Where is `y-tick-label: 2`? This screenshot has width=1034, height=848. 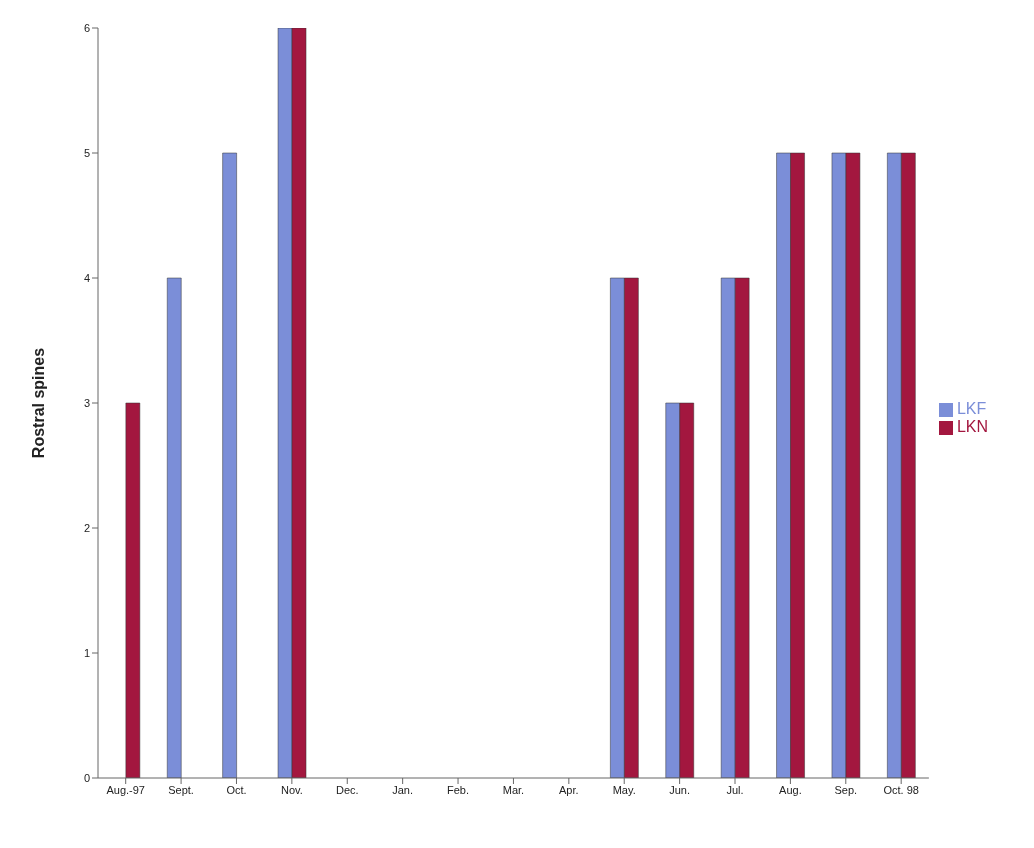
y-tick-label: 2 is located at coordinates (86, 527).